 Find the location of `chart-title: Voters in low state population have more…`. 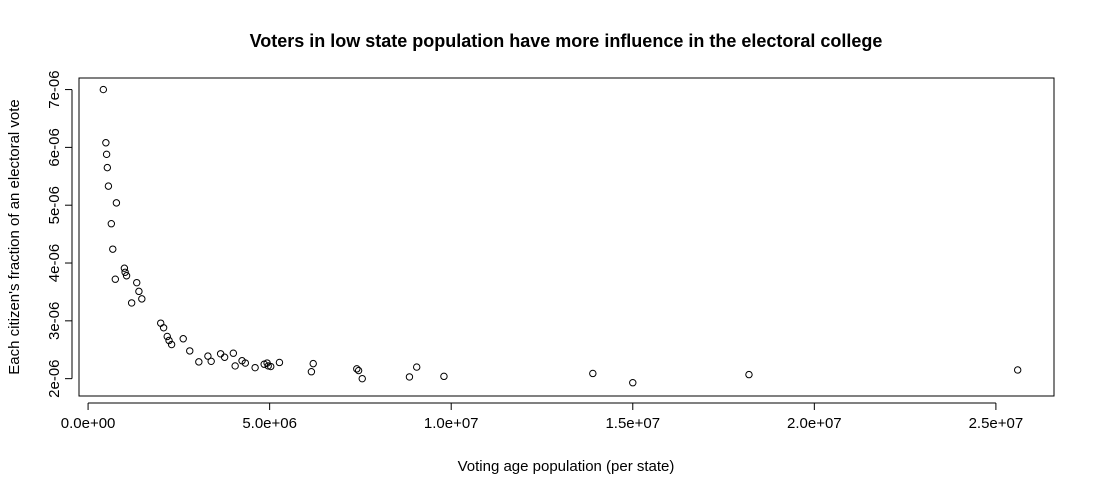

chart-title: Voters in low state population have more… is located at coordinates (566, 41).